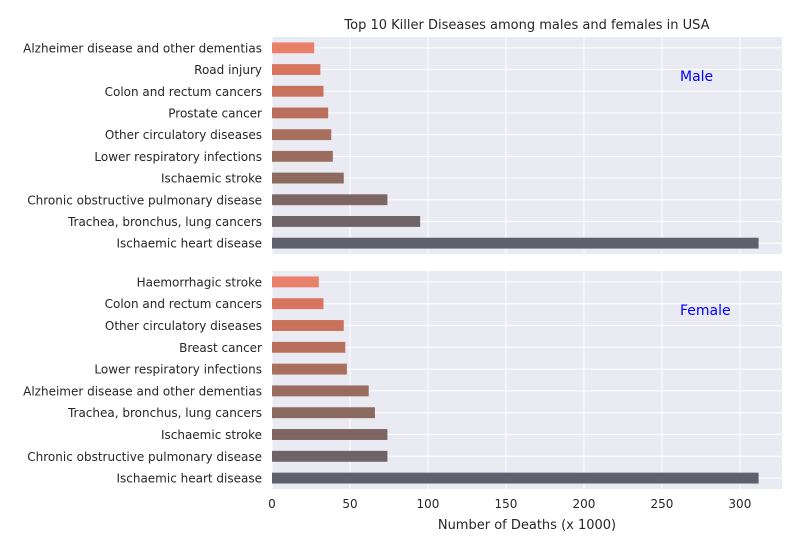 Image resolution: width=800 pixels, height=554 pixels. I want to click on female-category-label: Other circulatory diseases, so click(183, 326).